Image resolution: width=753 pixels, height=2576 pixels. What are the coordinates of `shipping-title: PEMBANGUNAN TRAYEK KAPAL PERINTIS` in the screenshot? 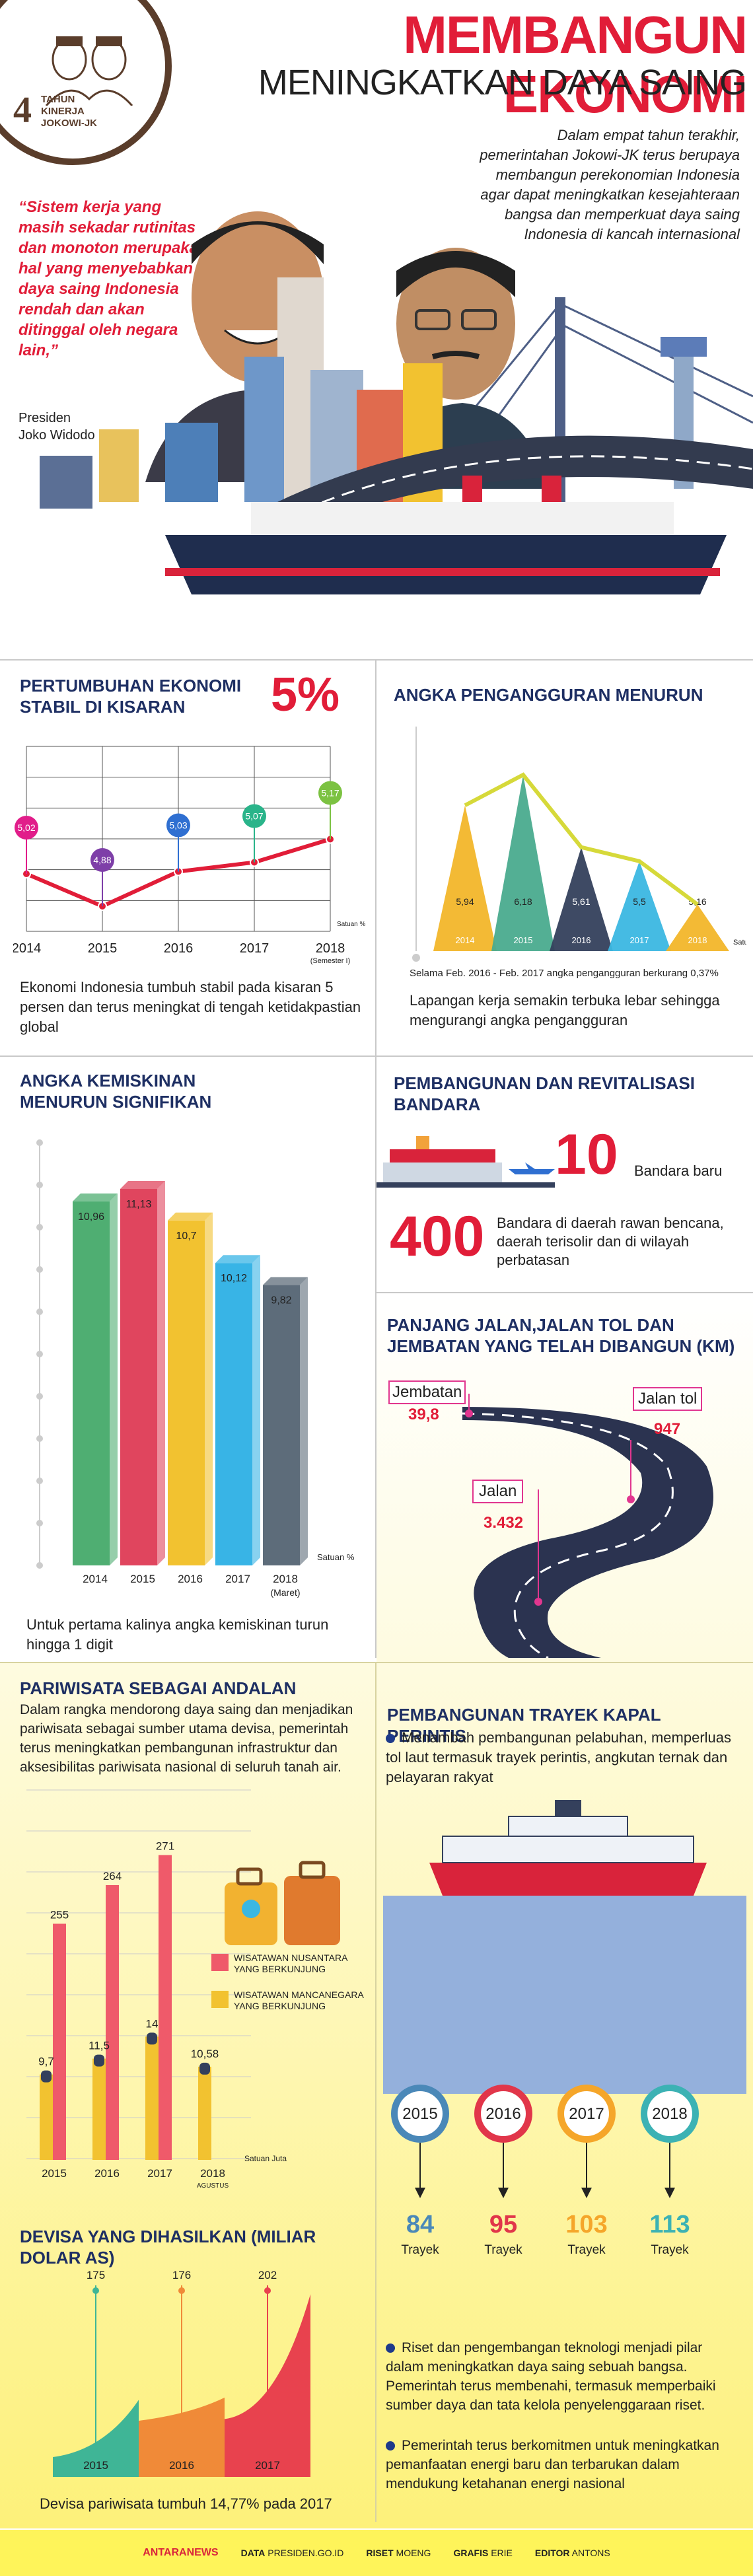 It's located at (524, 1725).